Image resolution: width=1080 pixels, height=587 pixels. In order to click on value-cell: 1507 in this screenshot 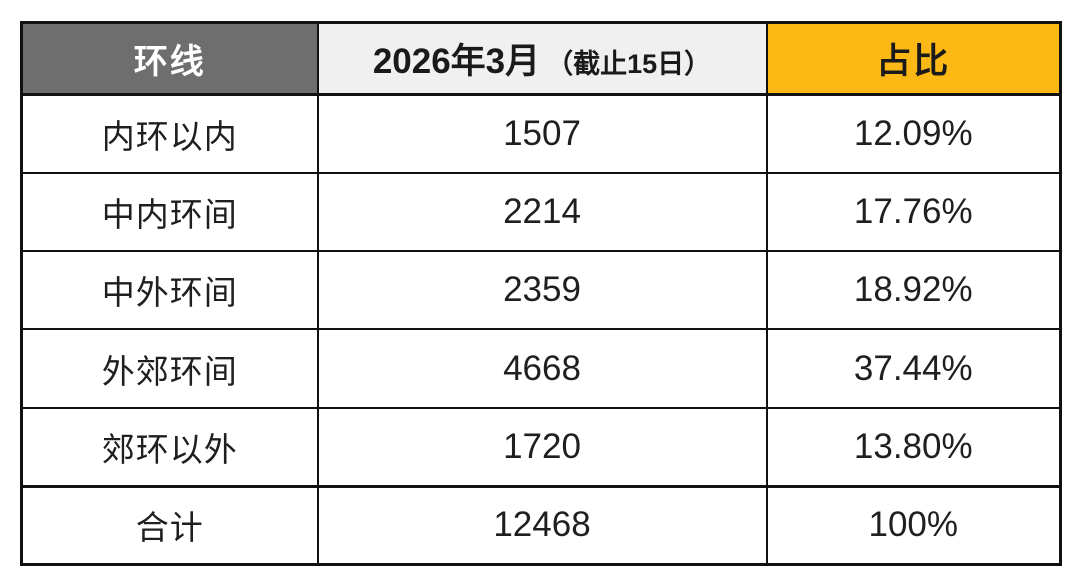, I will do `click(542, 133)`.